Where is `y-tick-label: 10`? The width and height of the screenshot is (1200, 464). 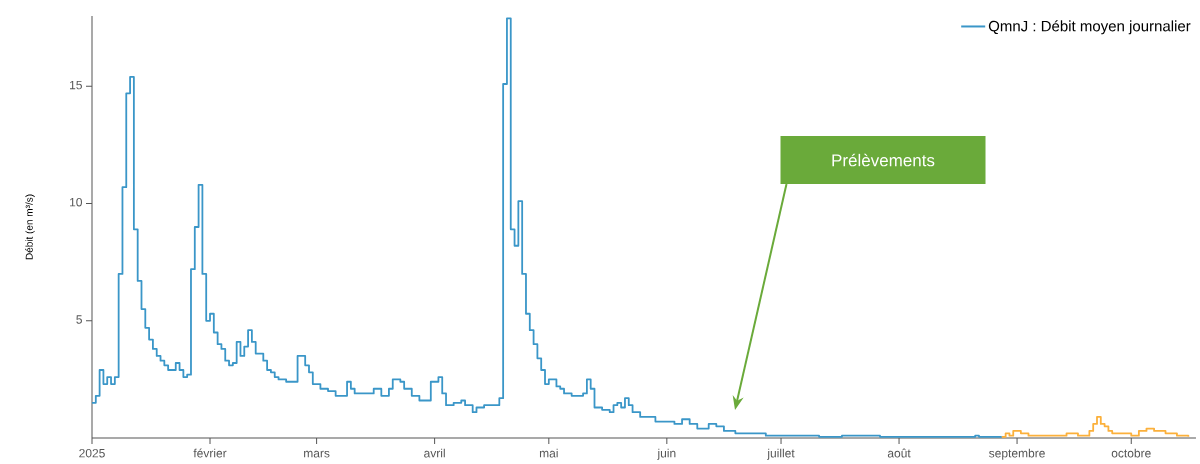
y-tick-label: 10 is located at coordinates (76, 202).